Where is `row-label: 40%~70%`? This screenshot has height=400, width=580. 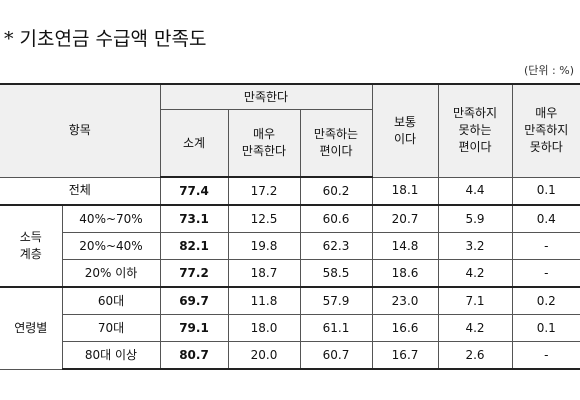 row-label: 40%~70% is located at coordinates (111, 218).